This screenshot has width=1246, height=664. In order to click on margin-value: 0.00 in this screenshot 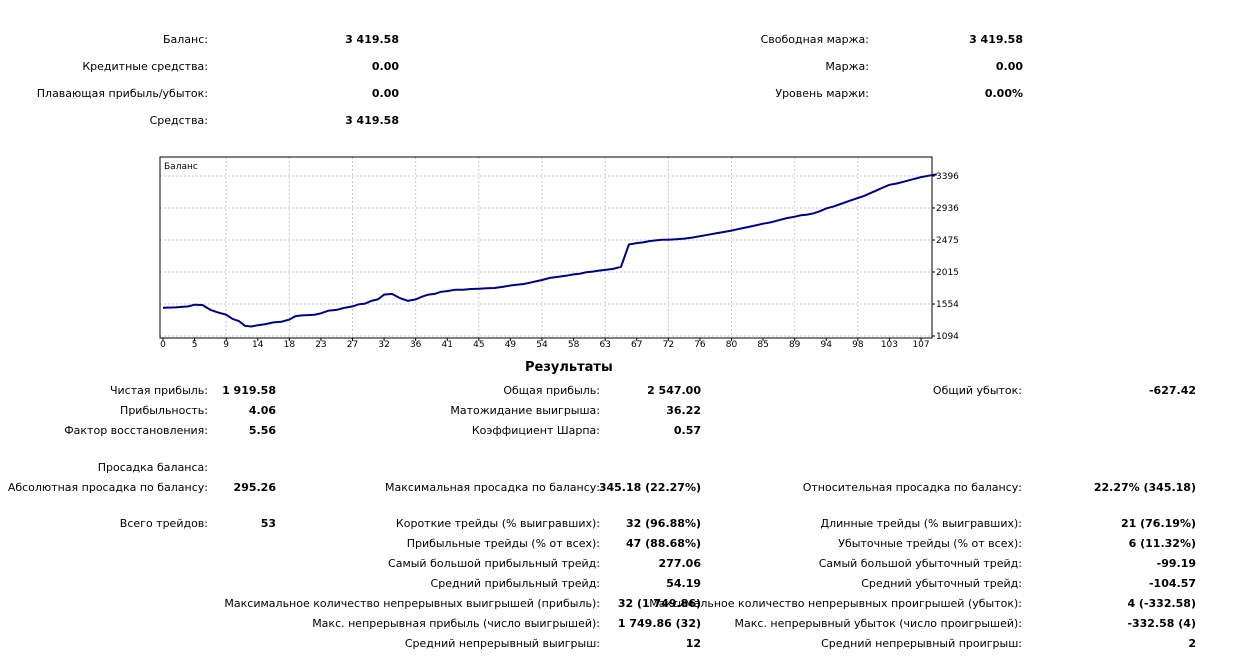, I will do `click(1009, 66)`.